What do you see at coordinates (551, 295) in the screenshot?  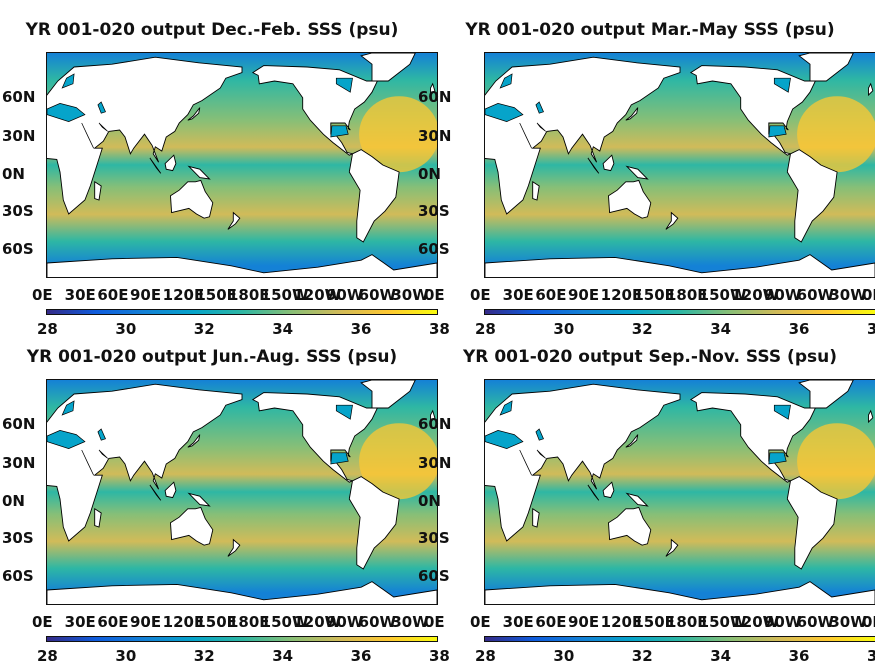 I see `lon-label: 60E` at bounding box center [551, 295].